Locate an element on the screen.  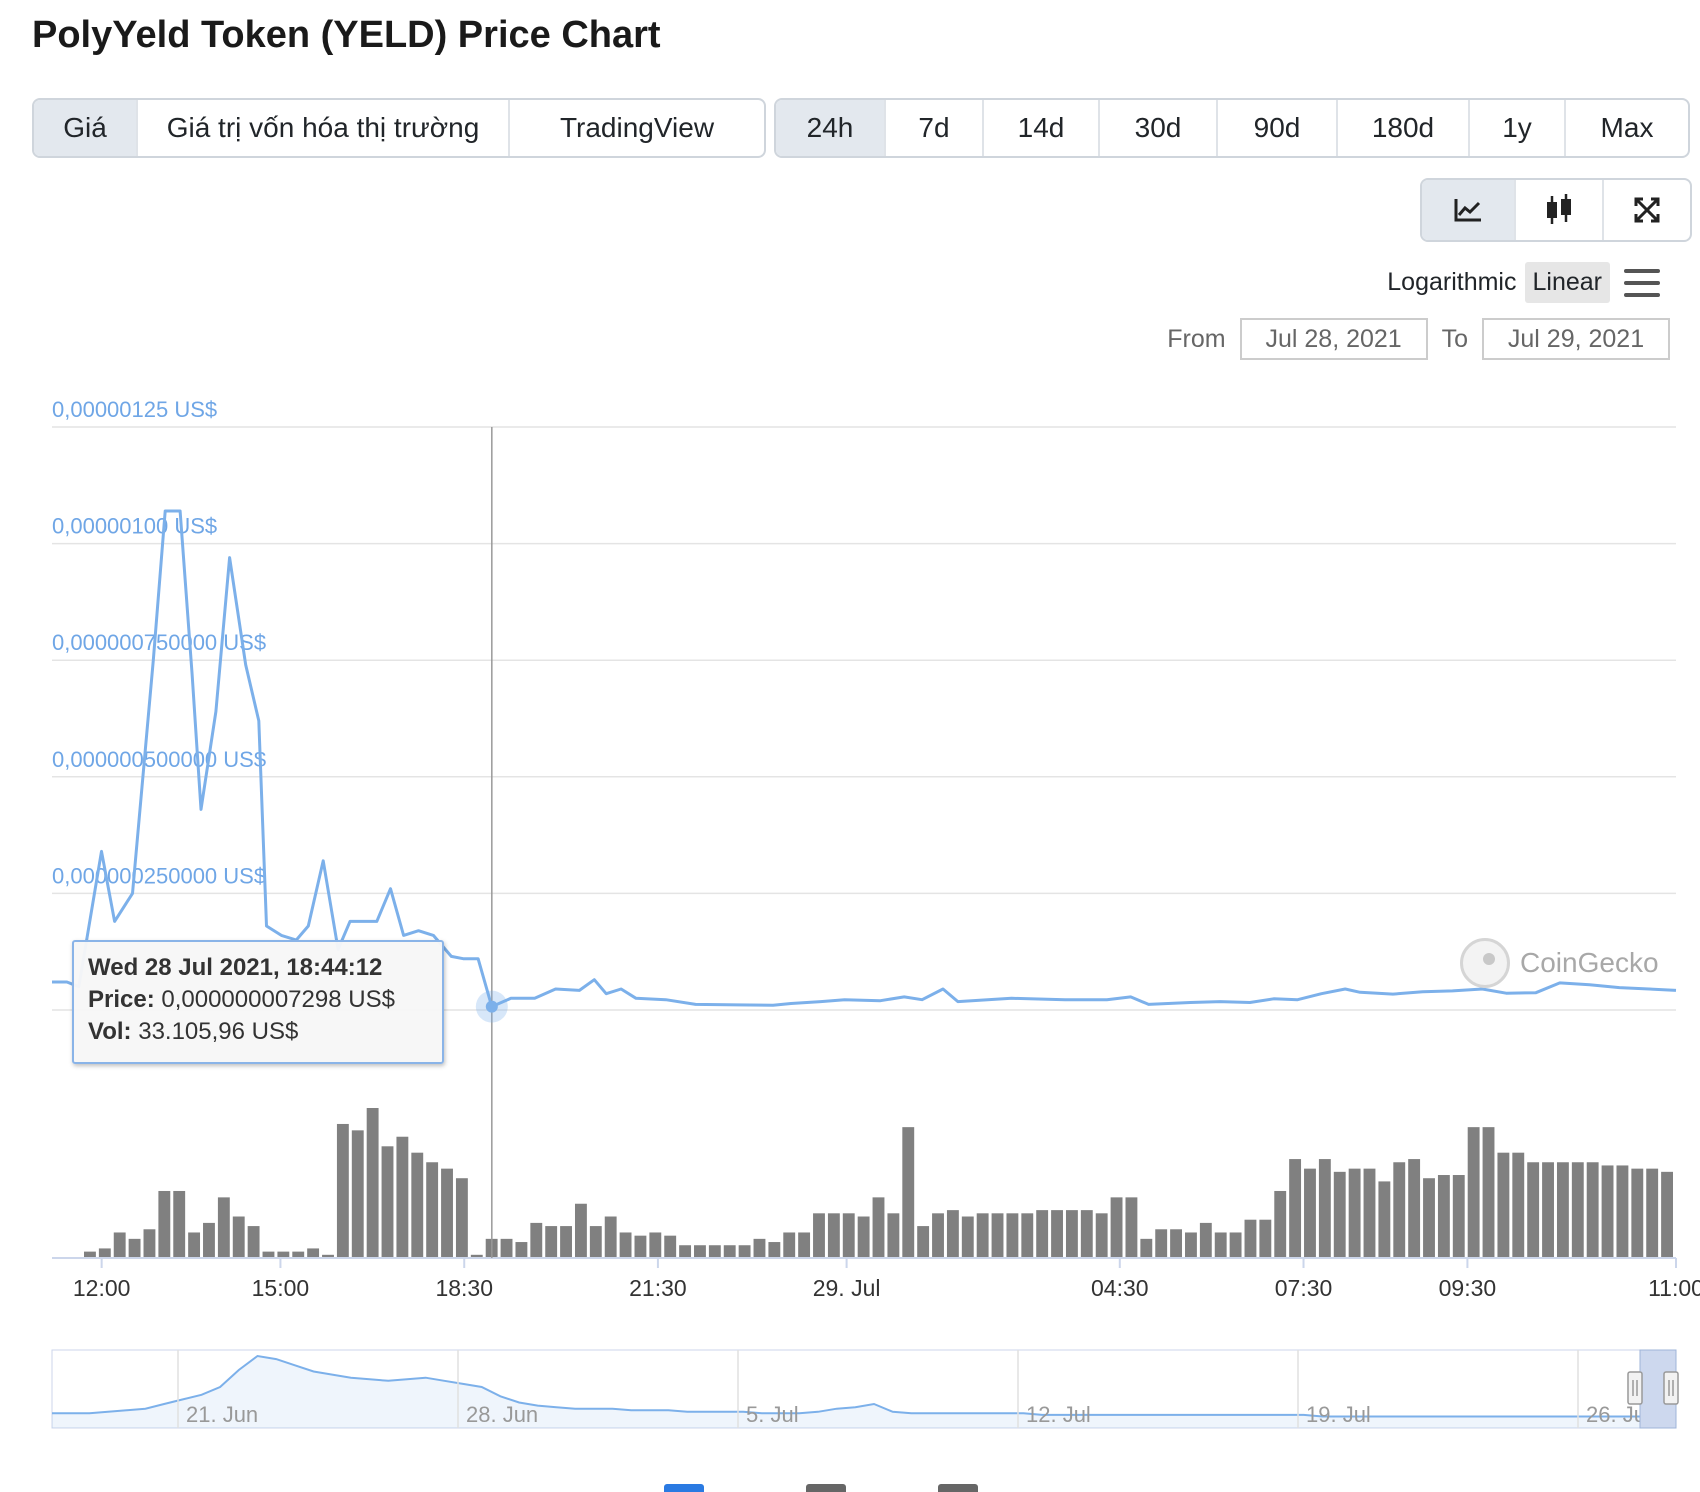
x-tick-label: 12:00 is located at coordinates (102, 1288).